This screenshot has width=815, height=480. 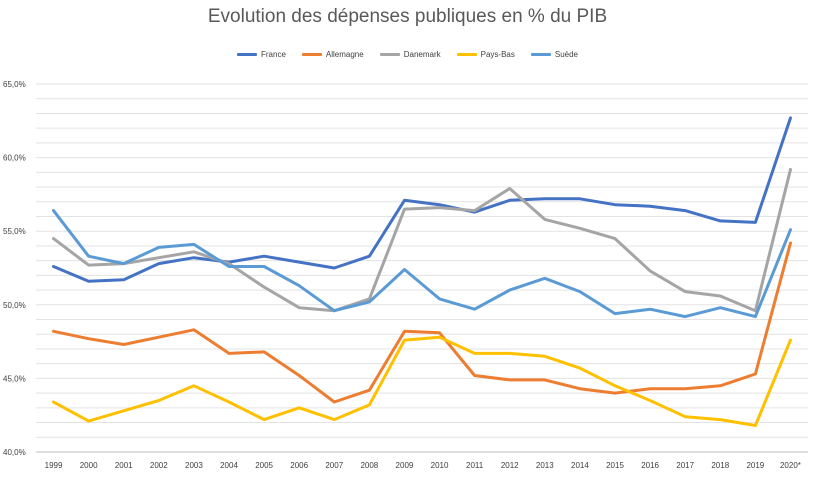 I want to click on legend-label-allemagne: Allemagne, so click(x=344, y=54).